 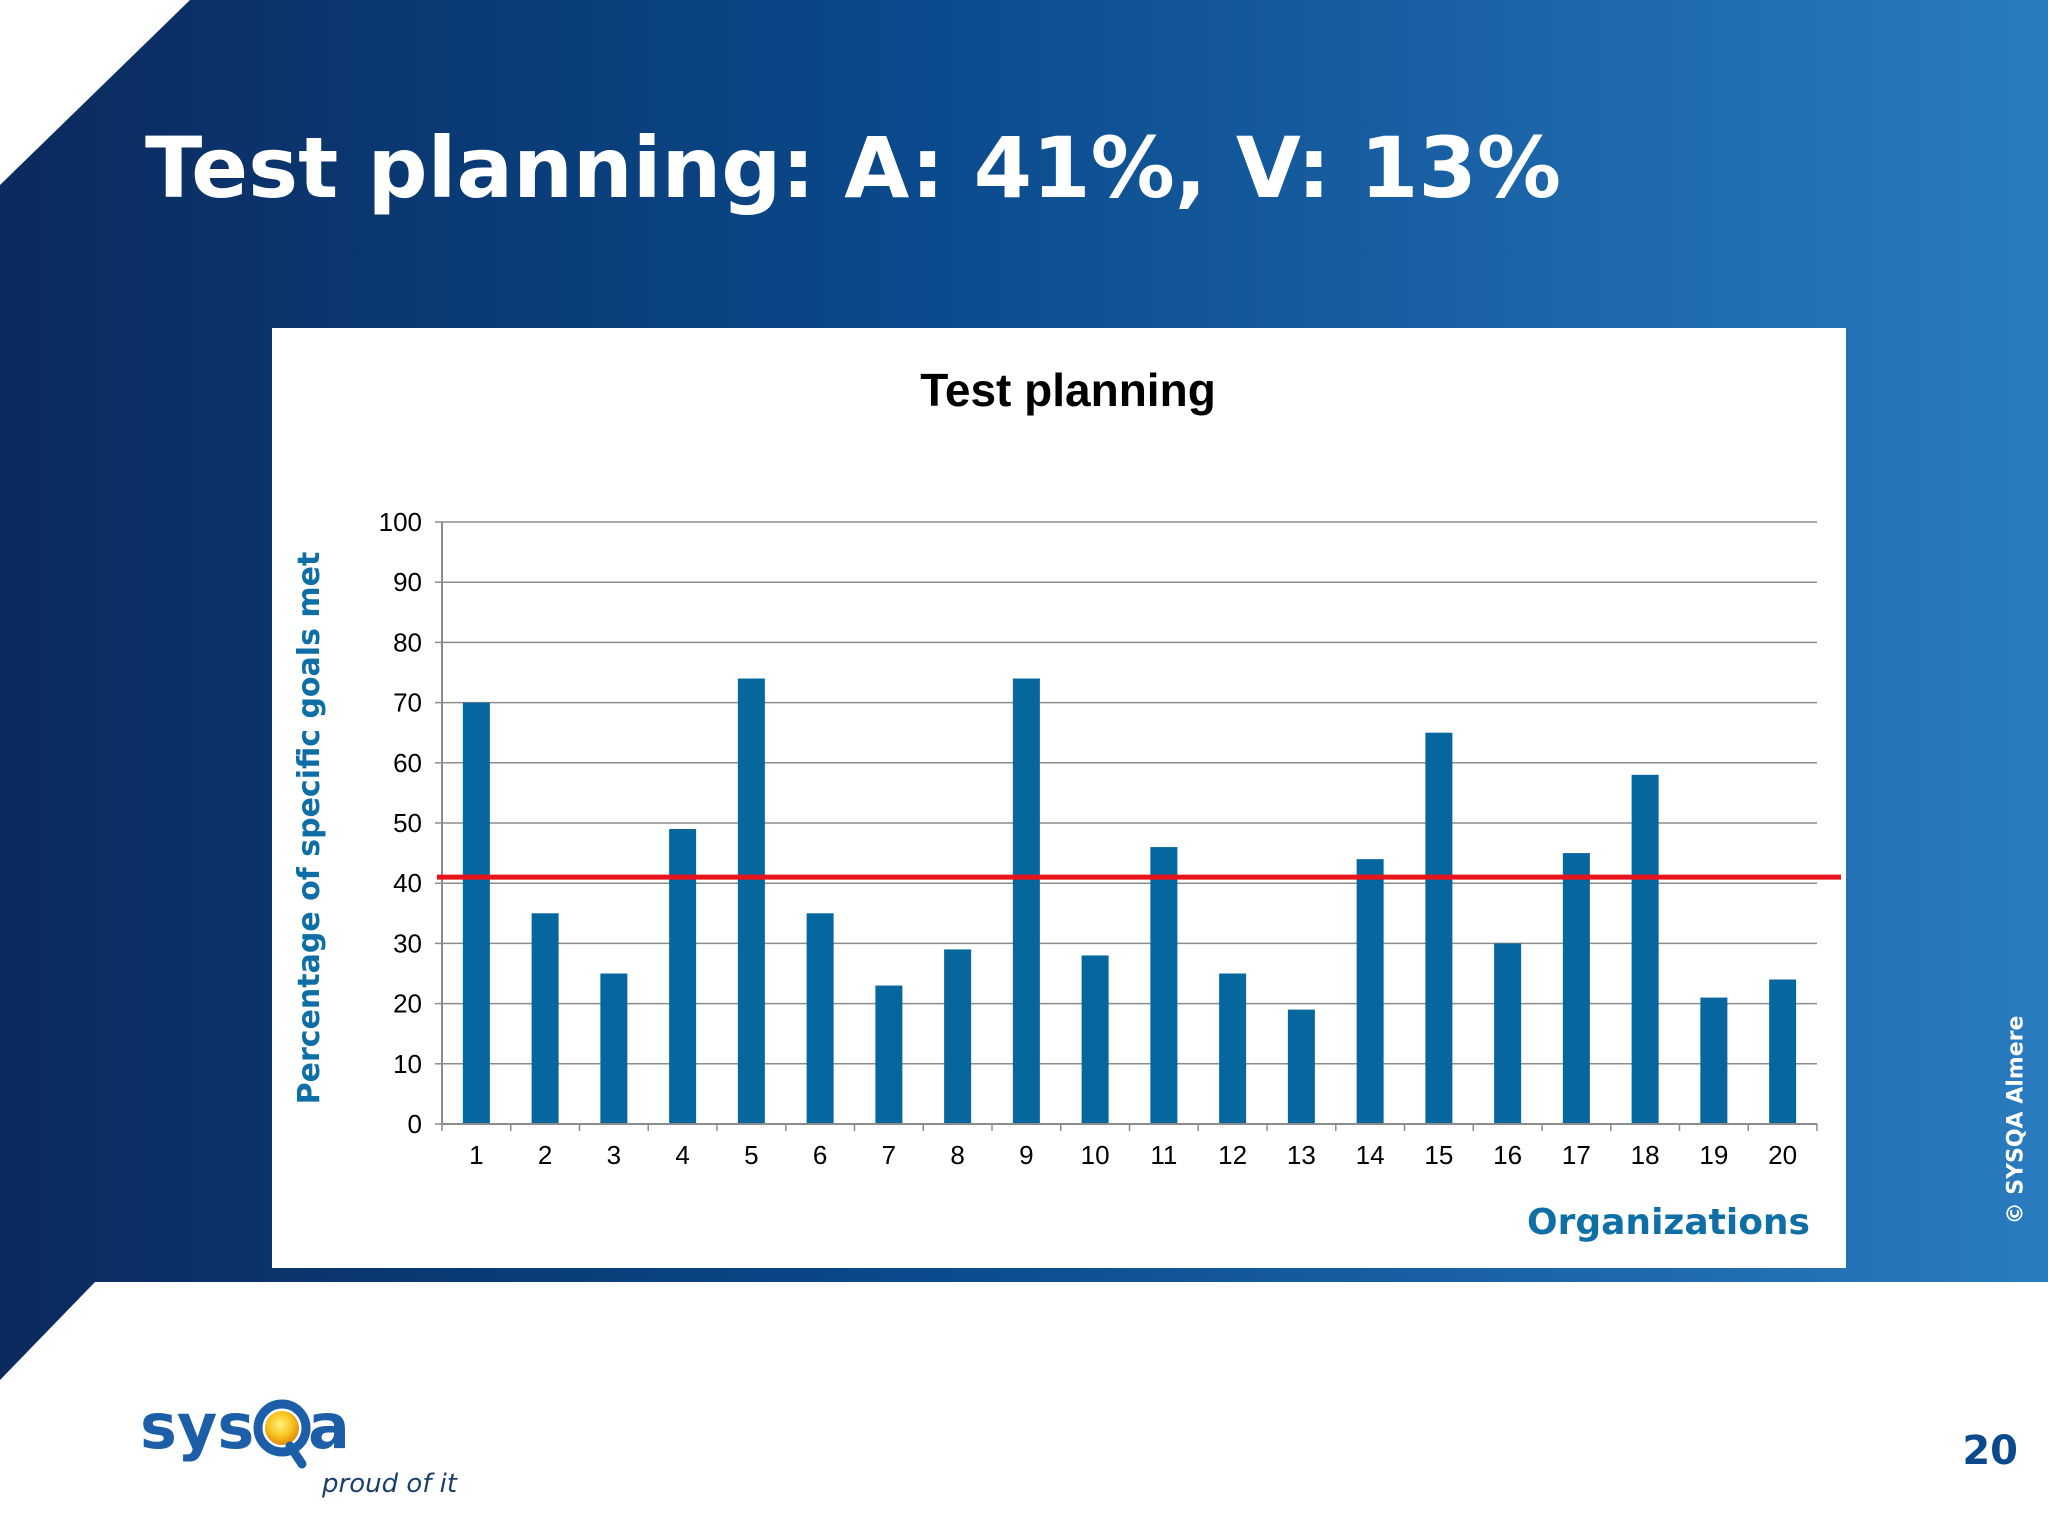 I want to click on x-tick-label: 20, so click(x=1782, y=1155).